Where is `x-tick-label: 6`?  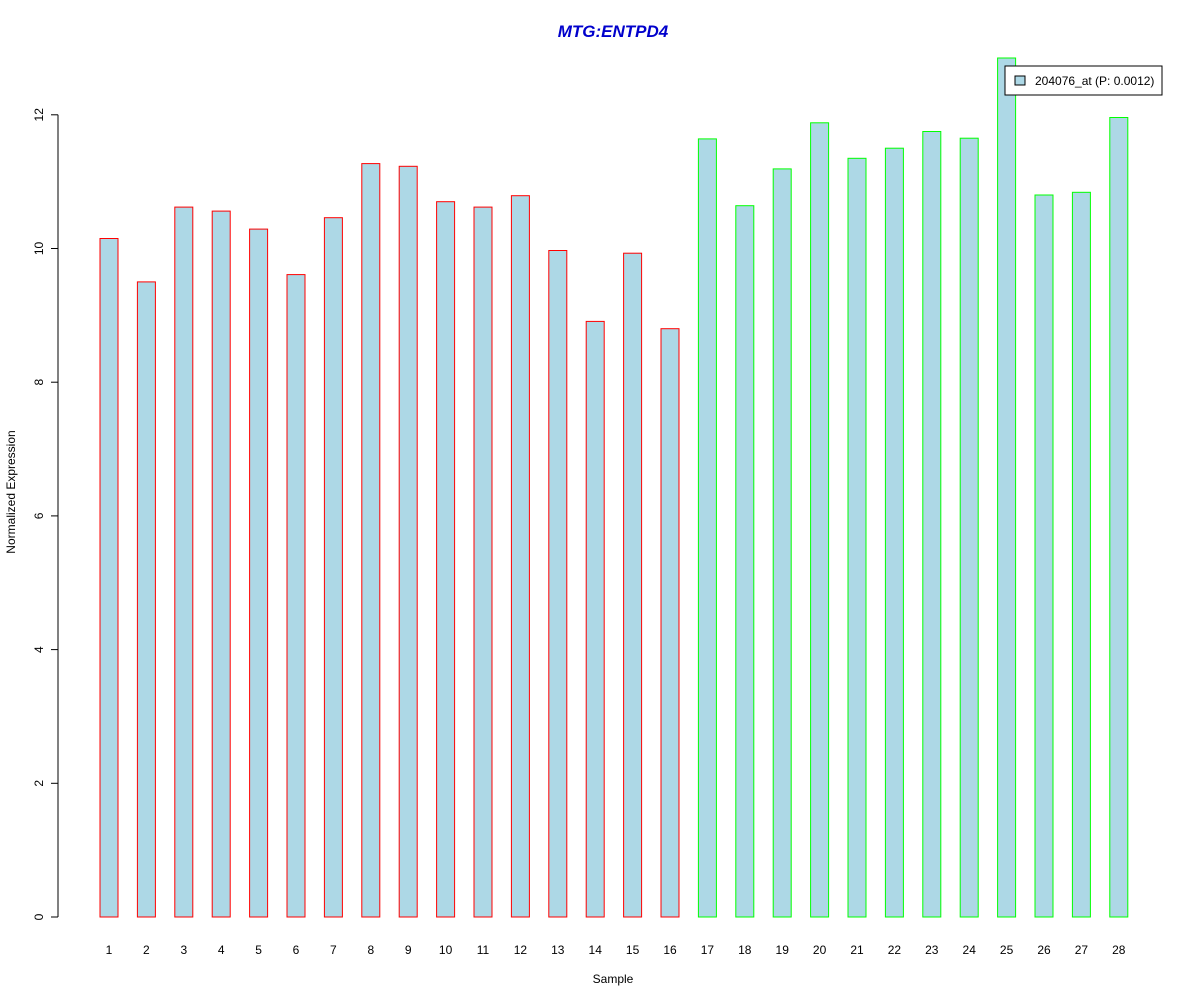
x-tick-label: 6 is located at coordinates (296, 950).